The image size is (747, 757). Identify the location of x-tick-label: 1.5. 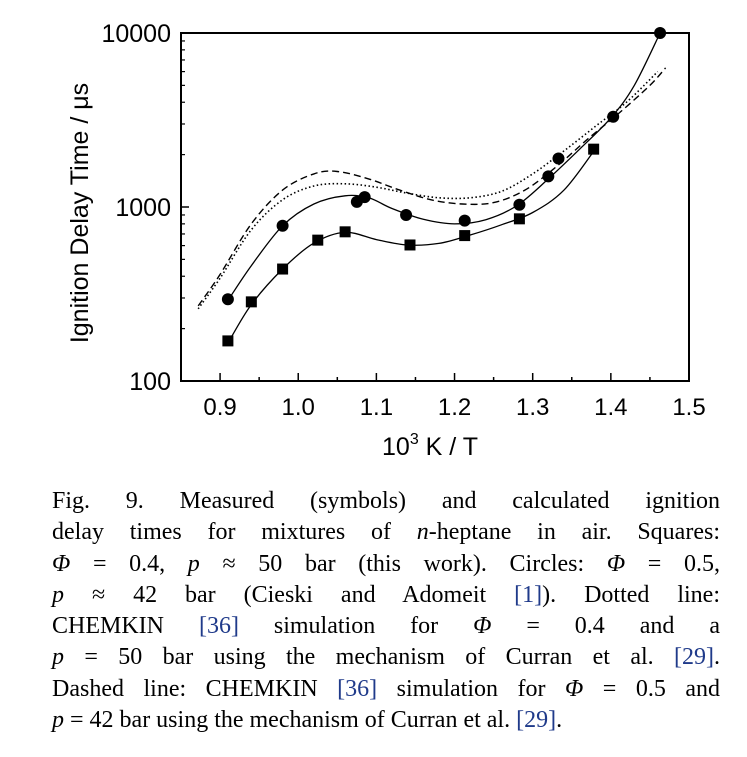
(688, 407).